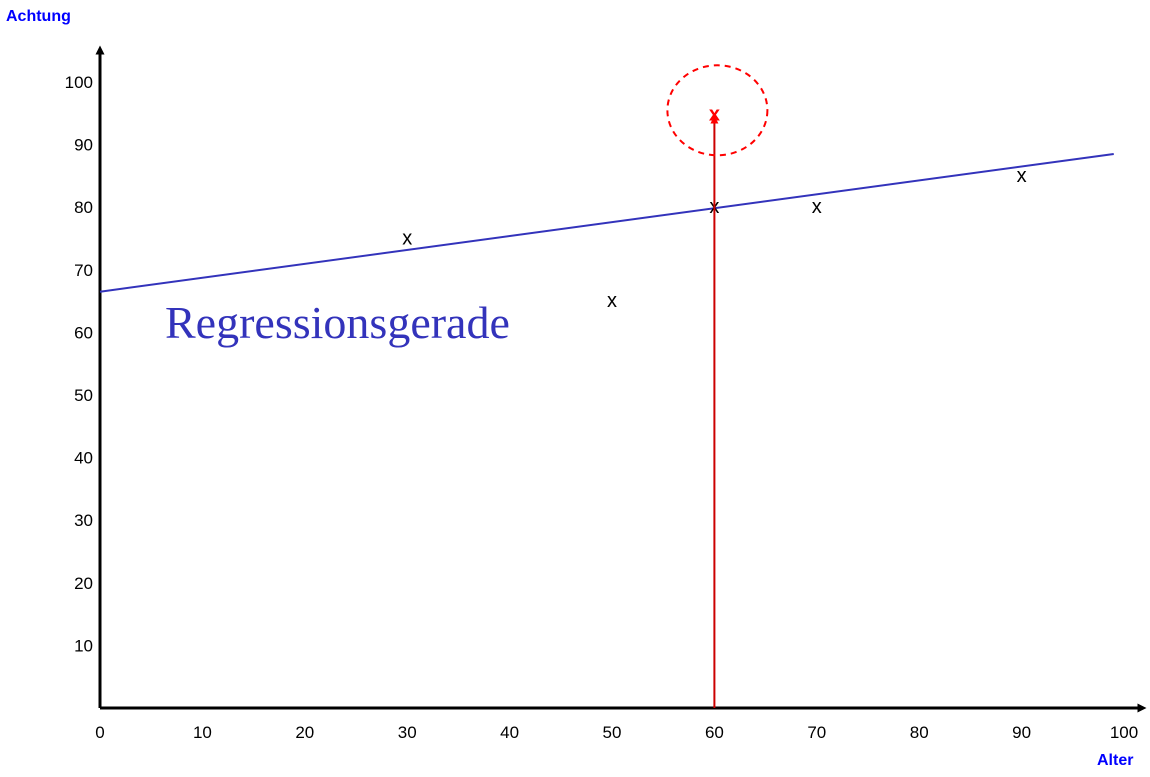 This screenshot has width=1150, height=777. I want to click on x-tick-label: 10, so click(202, 732).